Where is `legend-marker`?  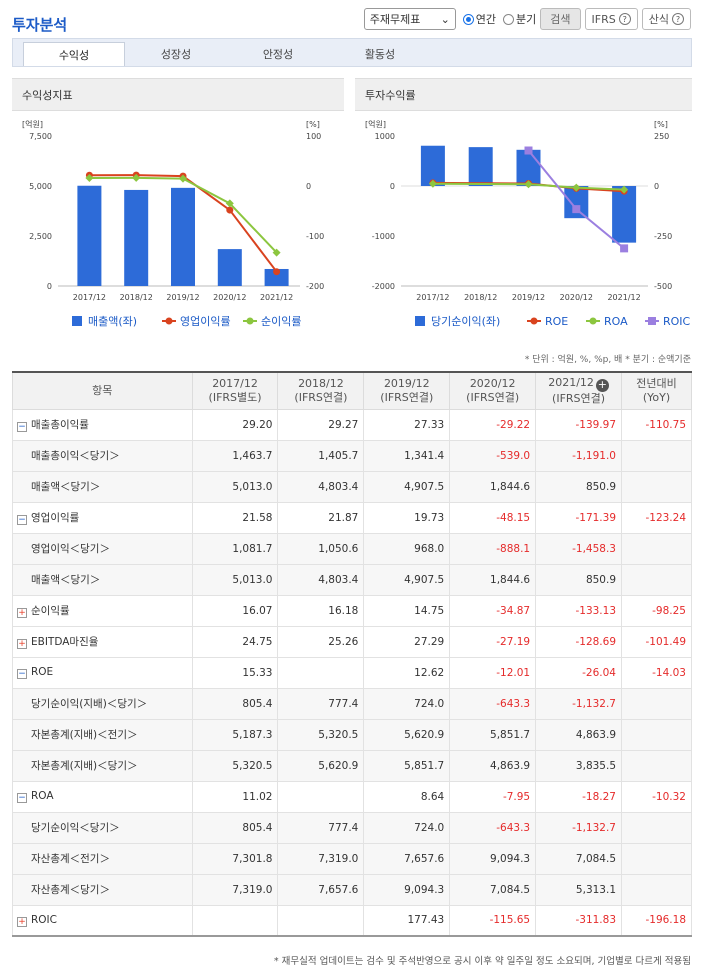
legend-marker is located at coordinates (652, 321).